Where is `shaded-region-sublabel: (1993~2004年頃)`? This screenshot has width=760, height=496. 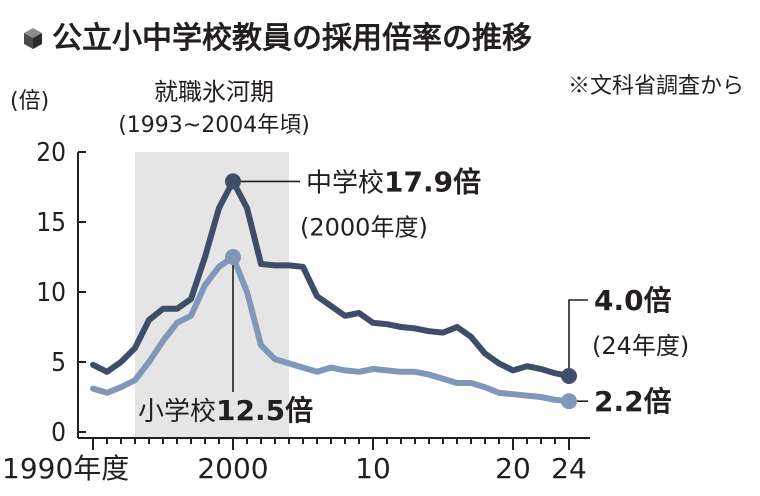
shaded-region-sublabel: (1993~2004年頃) is located at coordinates (214, 125).